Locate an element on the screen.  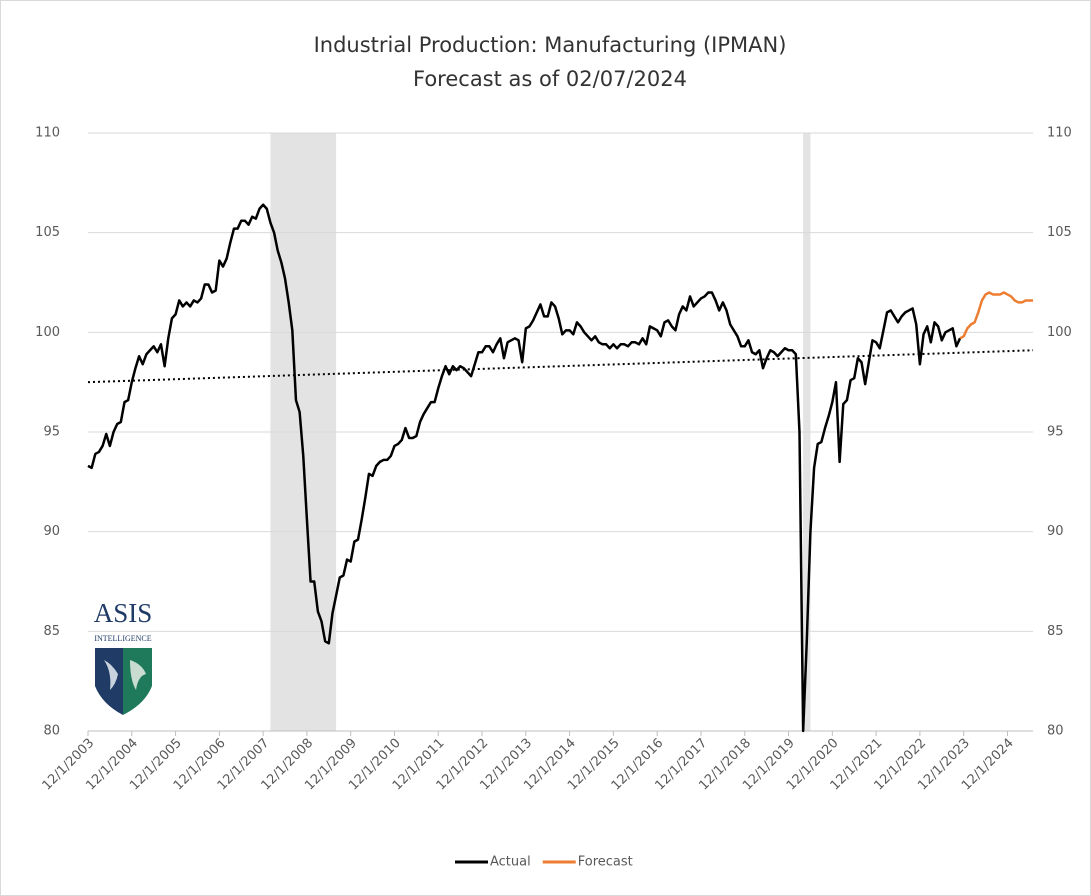
logo-tagline: INTELLIGENCE is located at coordinates (122, 638).